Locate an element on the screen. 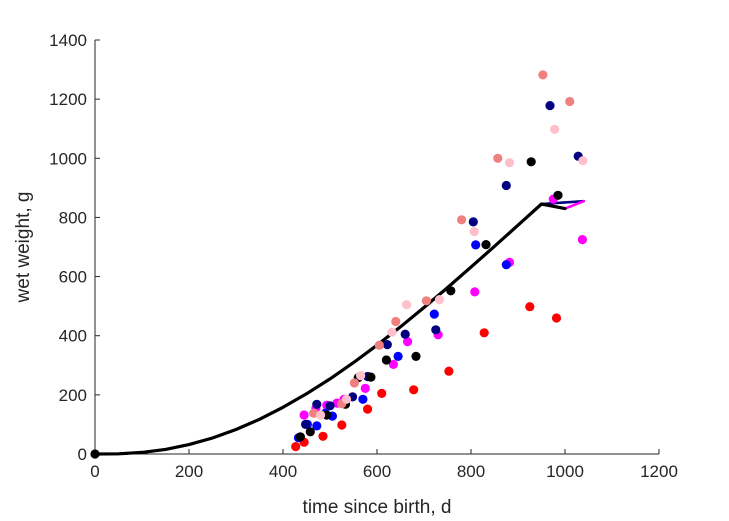 Image resolution: width=729 pixels, height=521 pixels. x-tick-label: 0 is located at coordinates (94, 471).